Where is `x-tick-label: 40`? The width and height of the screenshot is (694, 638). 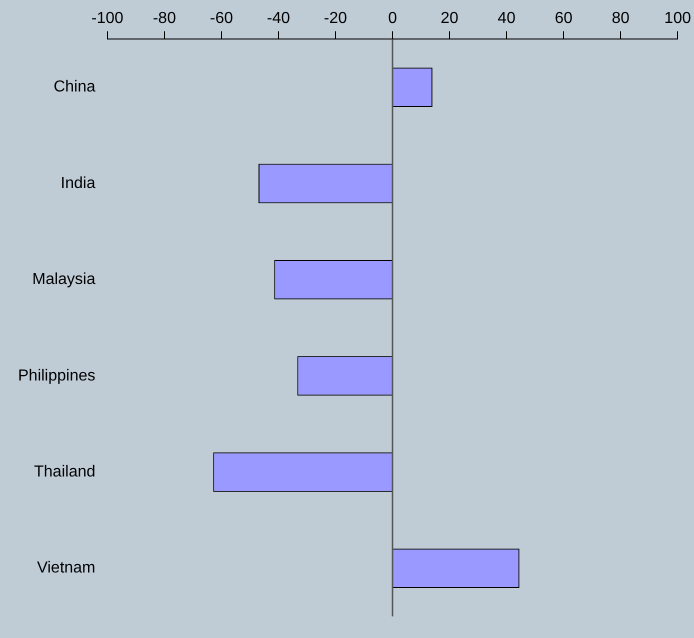
x-tick-label: 40 is located at coordinates (507, 19).